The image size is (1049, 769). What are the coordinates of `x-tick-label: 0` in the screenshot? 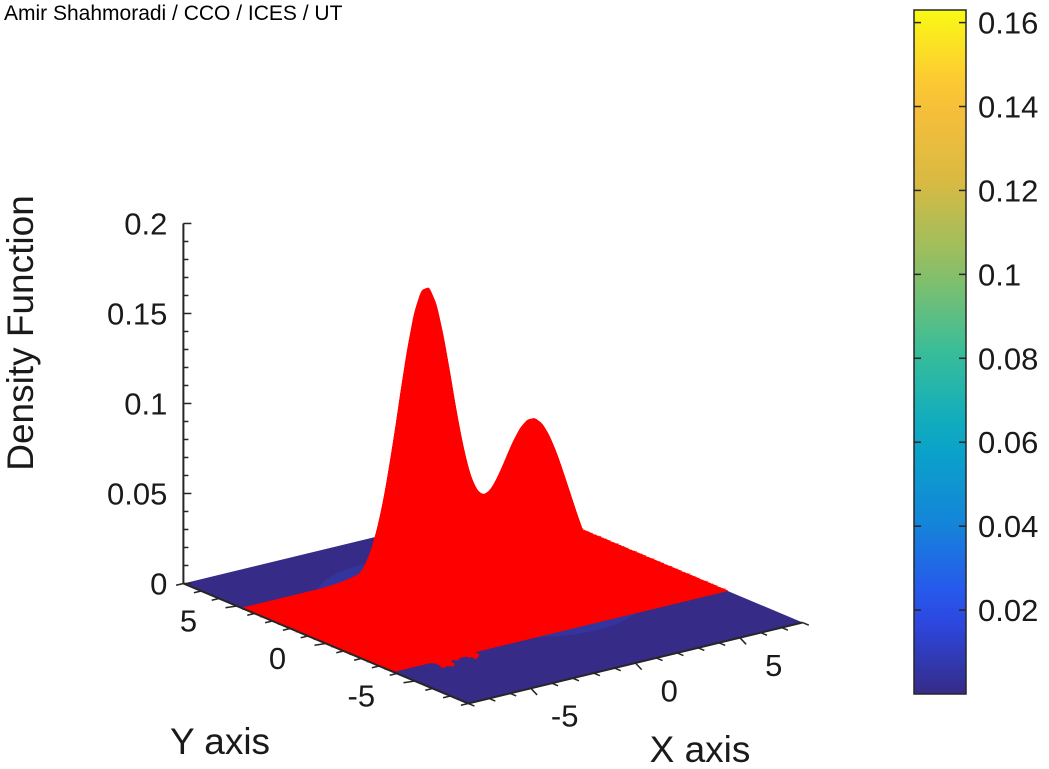 It's located at (669, 690).